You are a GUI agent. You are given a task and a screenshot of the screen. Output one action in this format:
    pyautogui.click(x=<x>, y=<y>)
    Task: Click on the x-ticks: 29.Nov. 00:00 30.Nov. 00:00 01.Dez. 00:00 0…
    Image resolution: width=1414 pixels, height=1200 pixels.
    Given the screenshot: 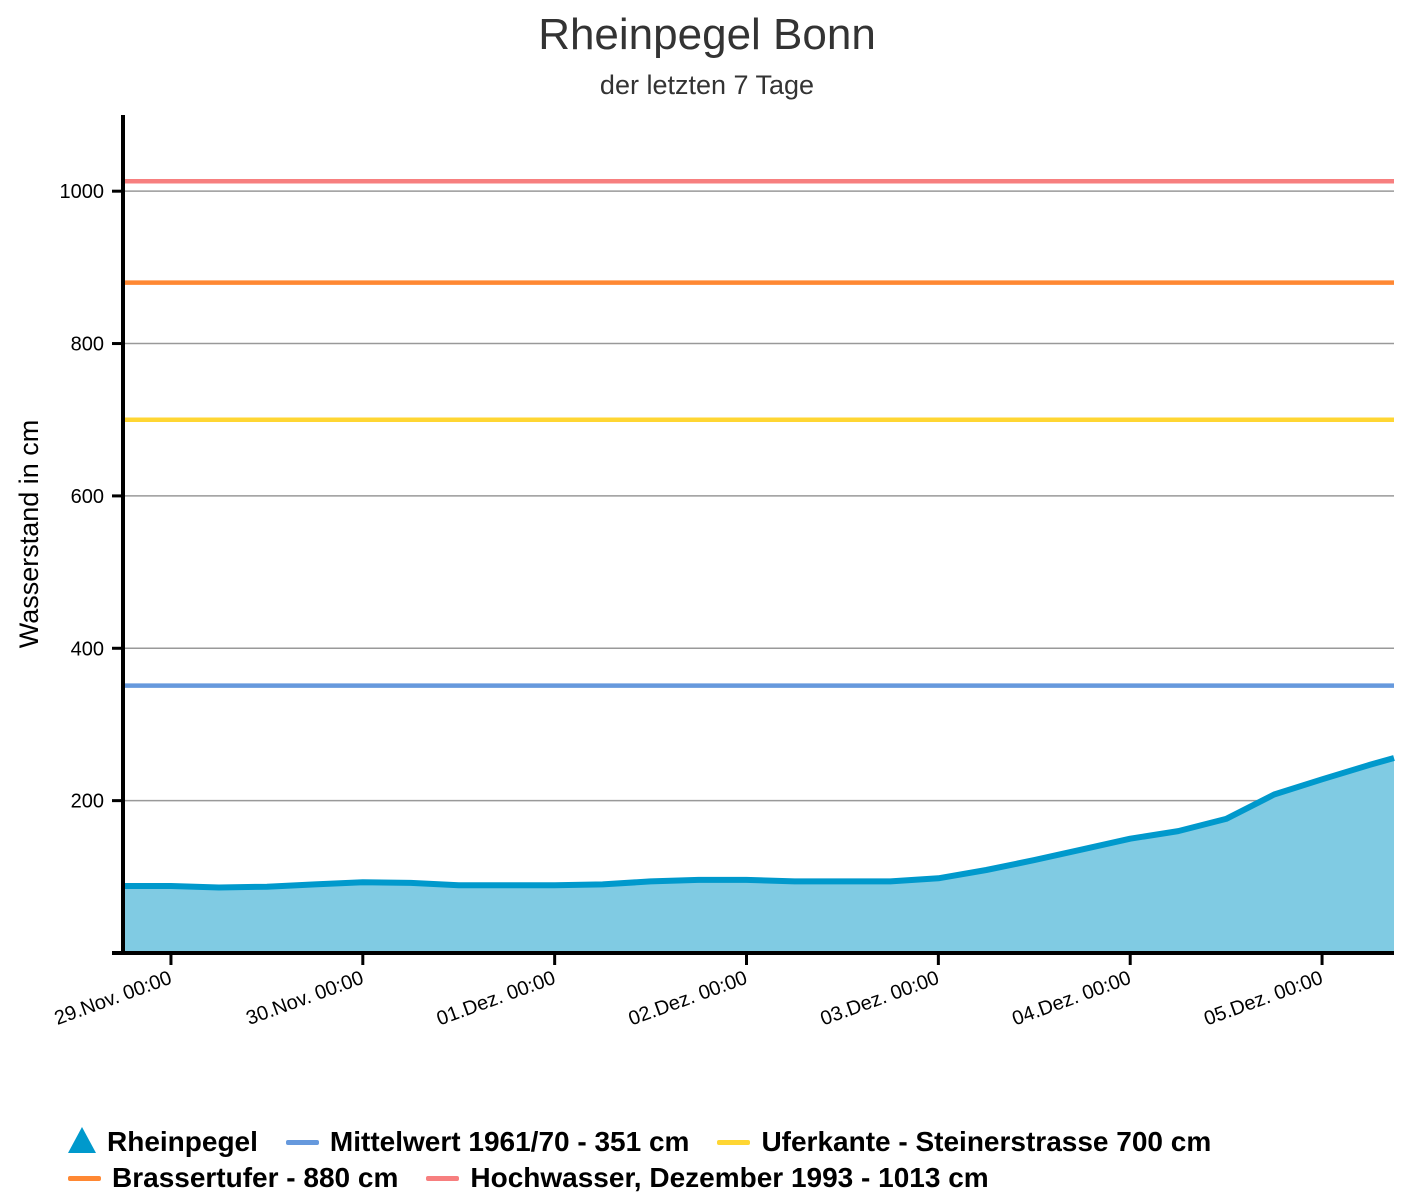 What is the action you would take?
    pyautogui.click(x=689, y=991)
    